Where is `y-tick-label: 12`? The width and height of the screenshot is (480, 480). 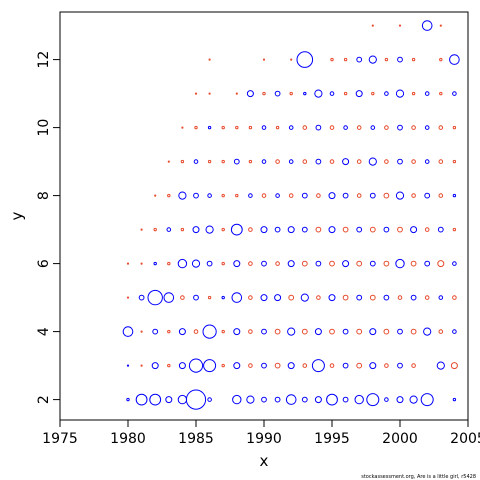
y-tick-label: 12 is located at coordinates (44, 60).